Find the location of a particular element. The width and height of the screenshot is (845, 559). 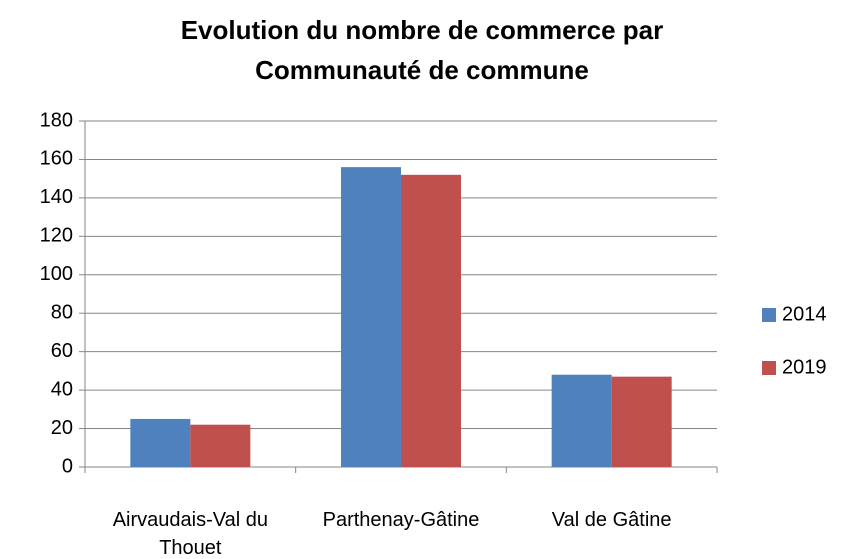

legend-label: 2014 is located at coordinates (804, 314).